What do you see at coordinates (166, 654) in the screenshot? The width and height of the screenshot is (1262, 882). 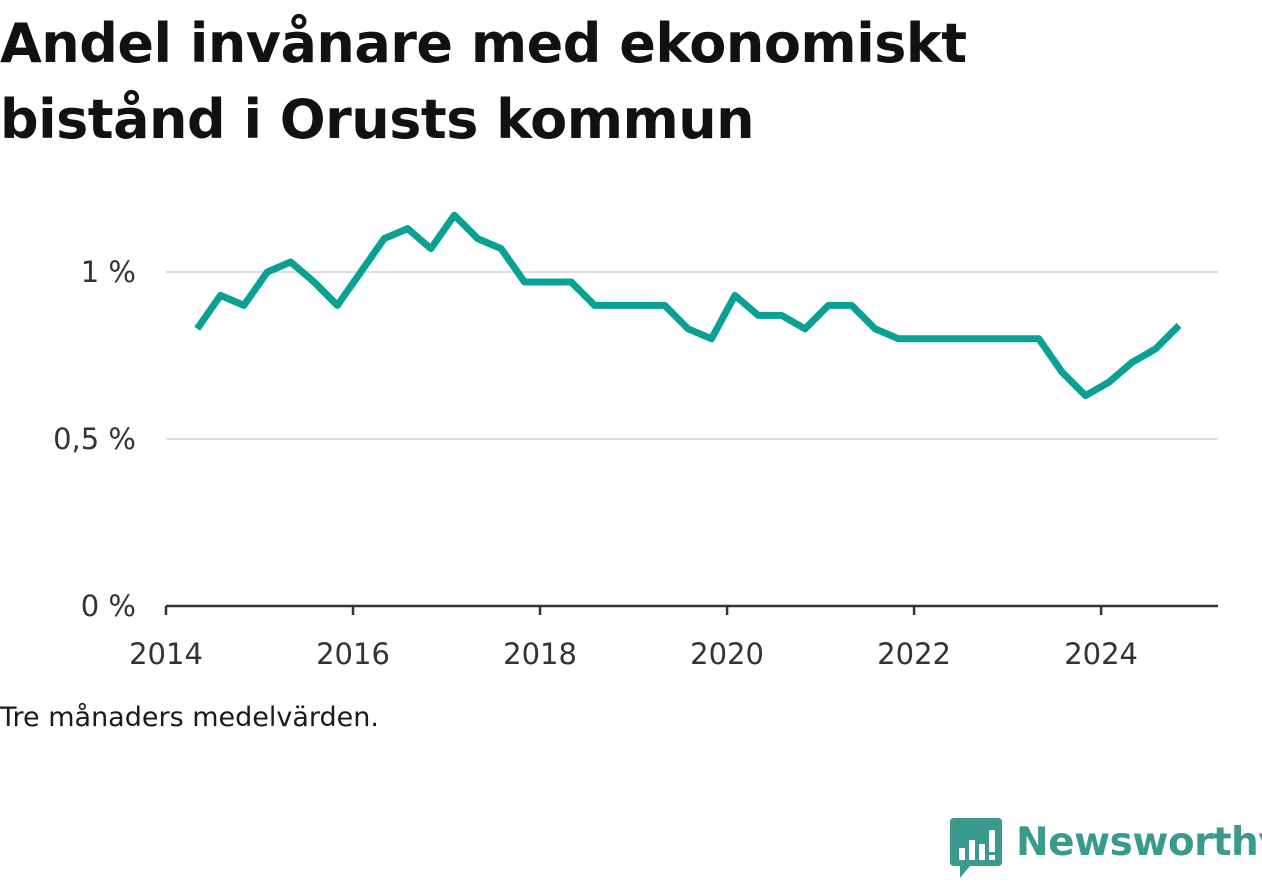 I see `x-tick-label: 2014` at bounding box center [166, 654].